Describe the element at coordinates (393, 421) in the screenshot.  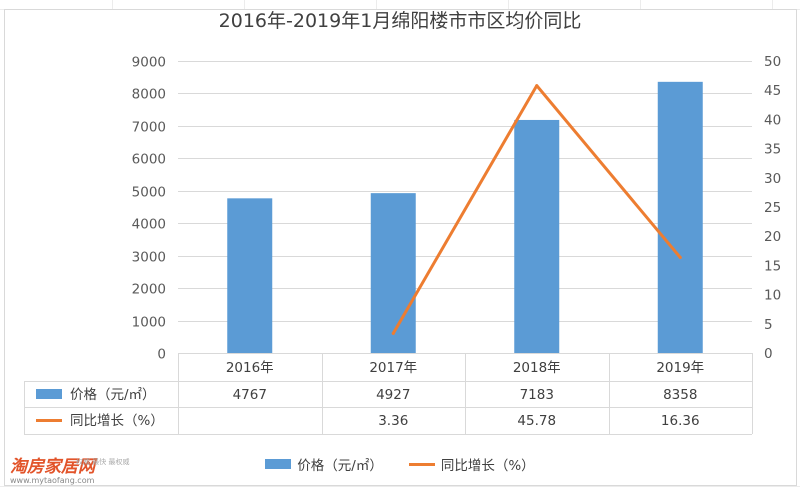
I see `table-cell-growth: 3.36` at that location.